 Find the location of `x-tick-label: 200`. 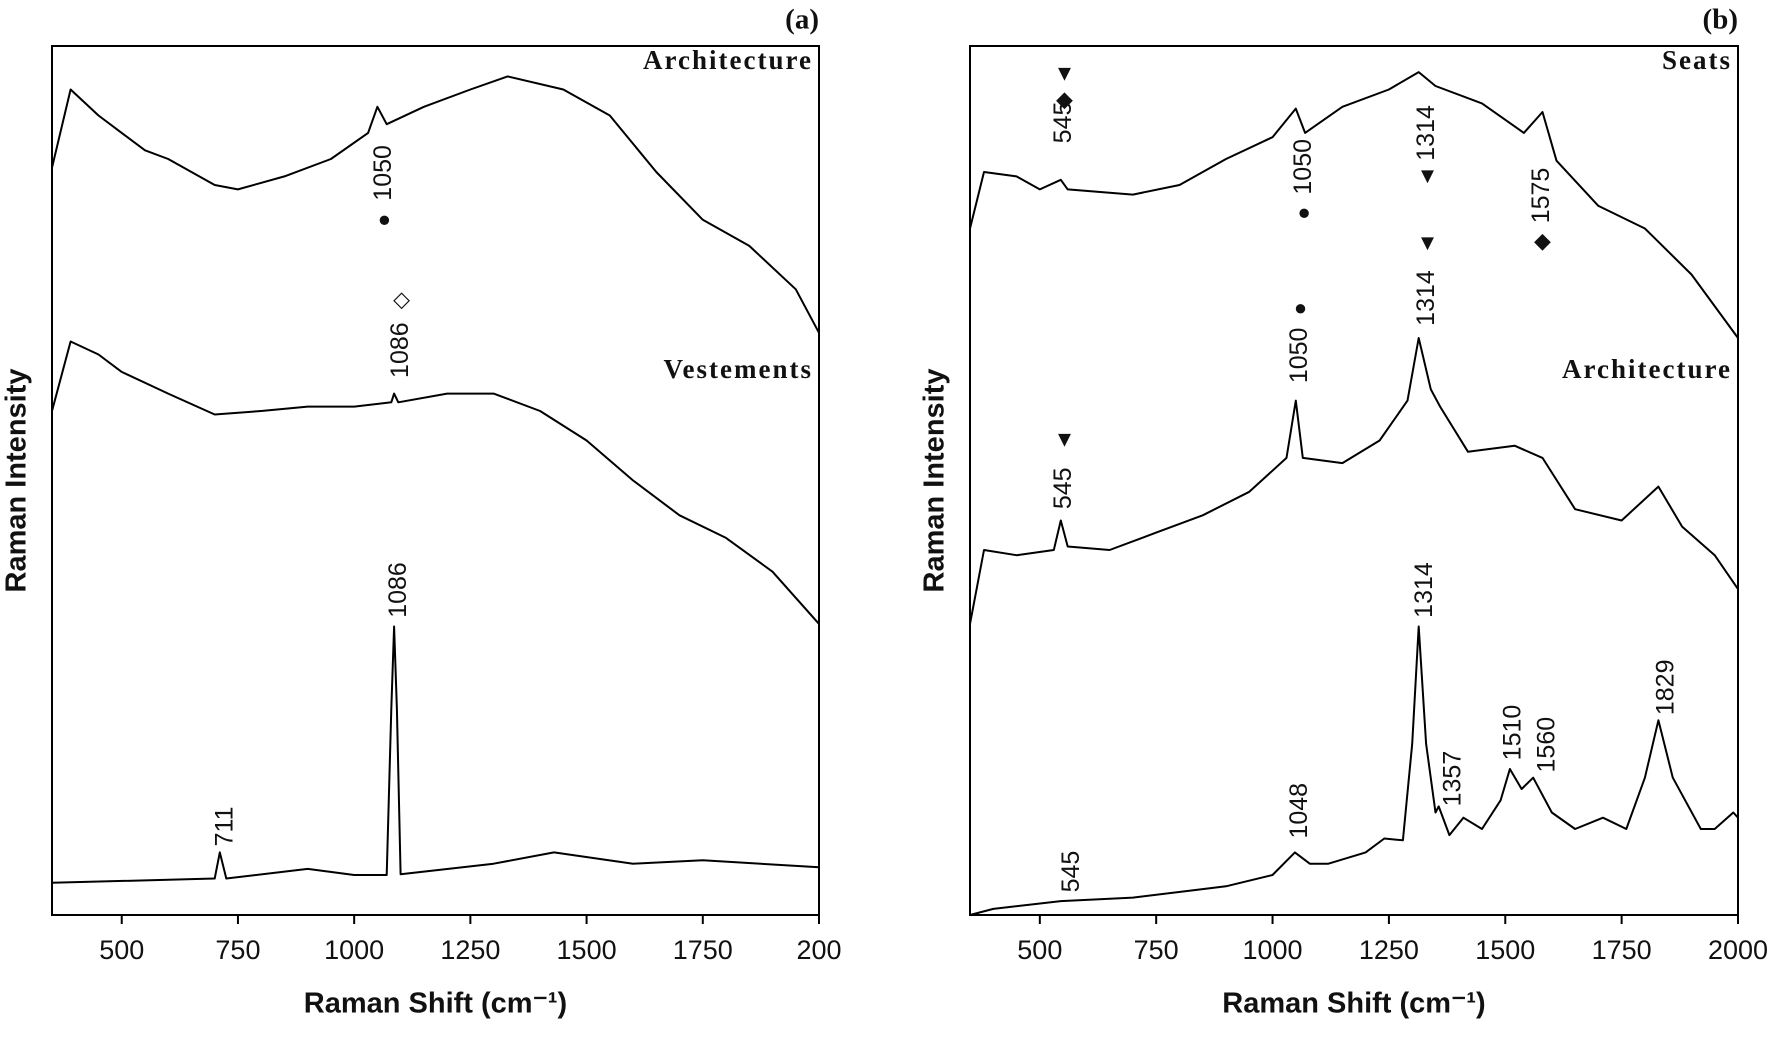

x-tick-label: 200 is located at coordinates (818, 950).